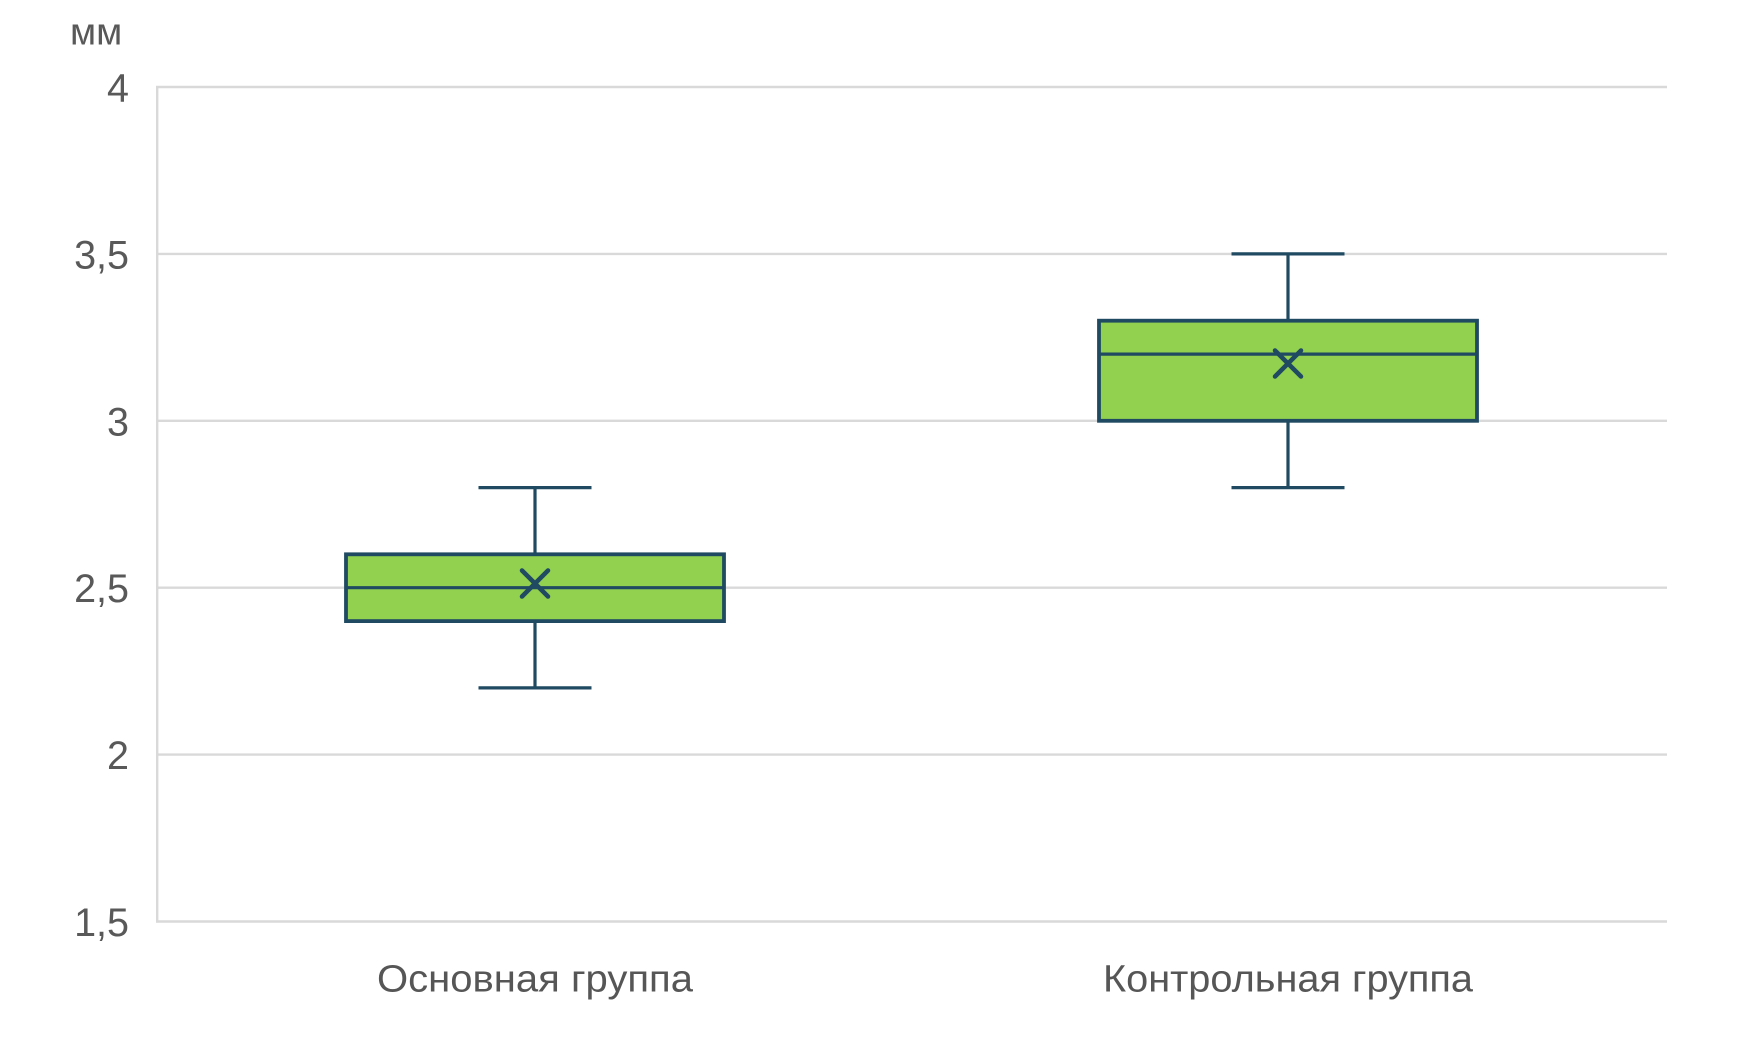  Describe the element at coordinates (101, 589) in the screenshot. I see `svg-text: 2,5` at that location.